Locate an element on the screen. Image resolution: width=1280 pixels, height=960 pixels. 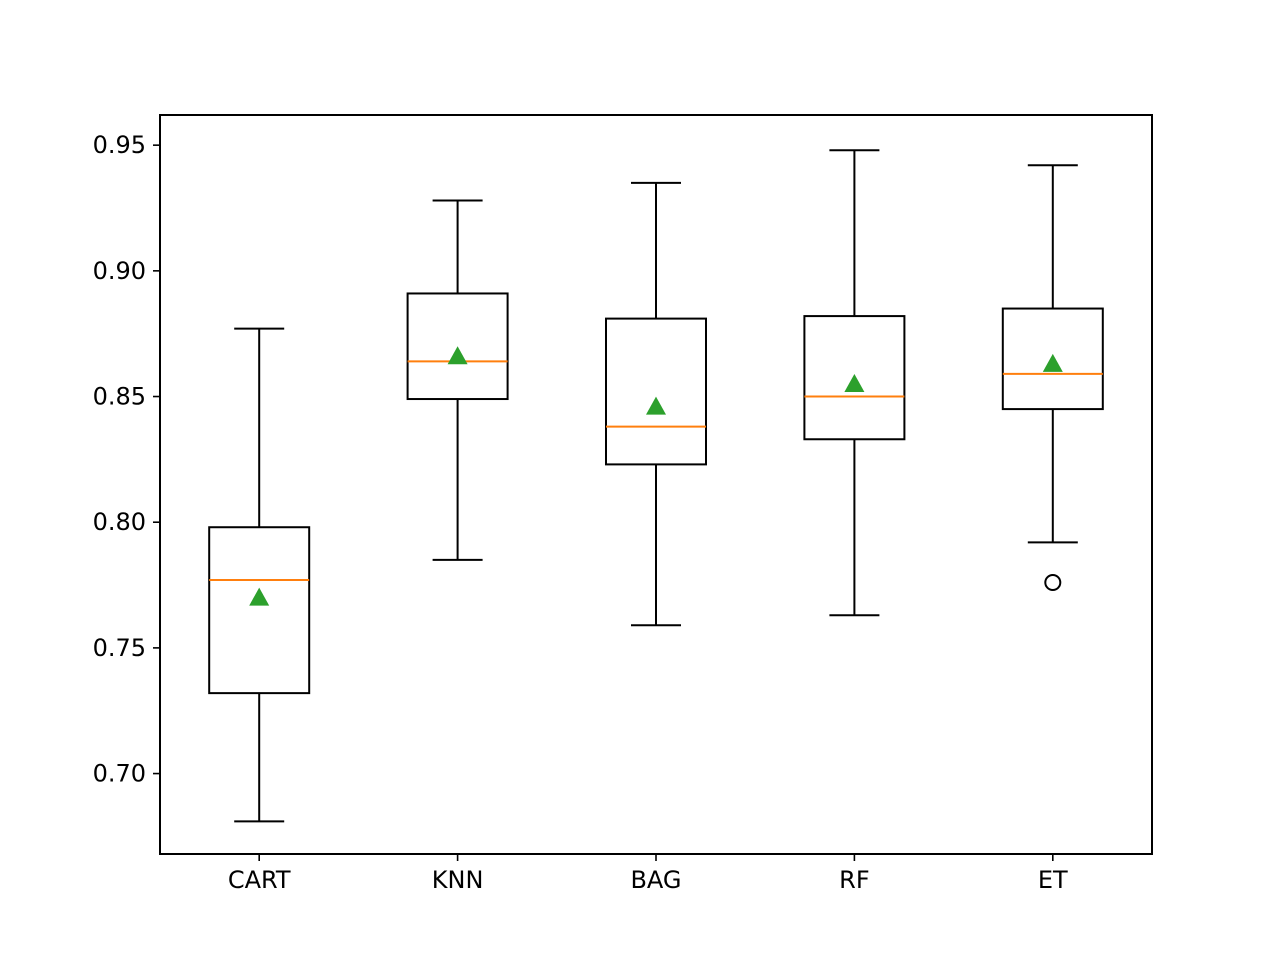
box-rf is located at coordinates (854, 383).